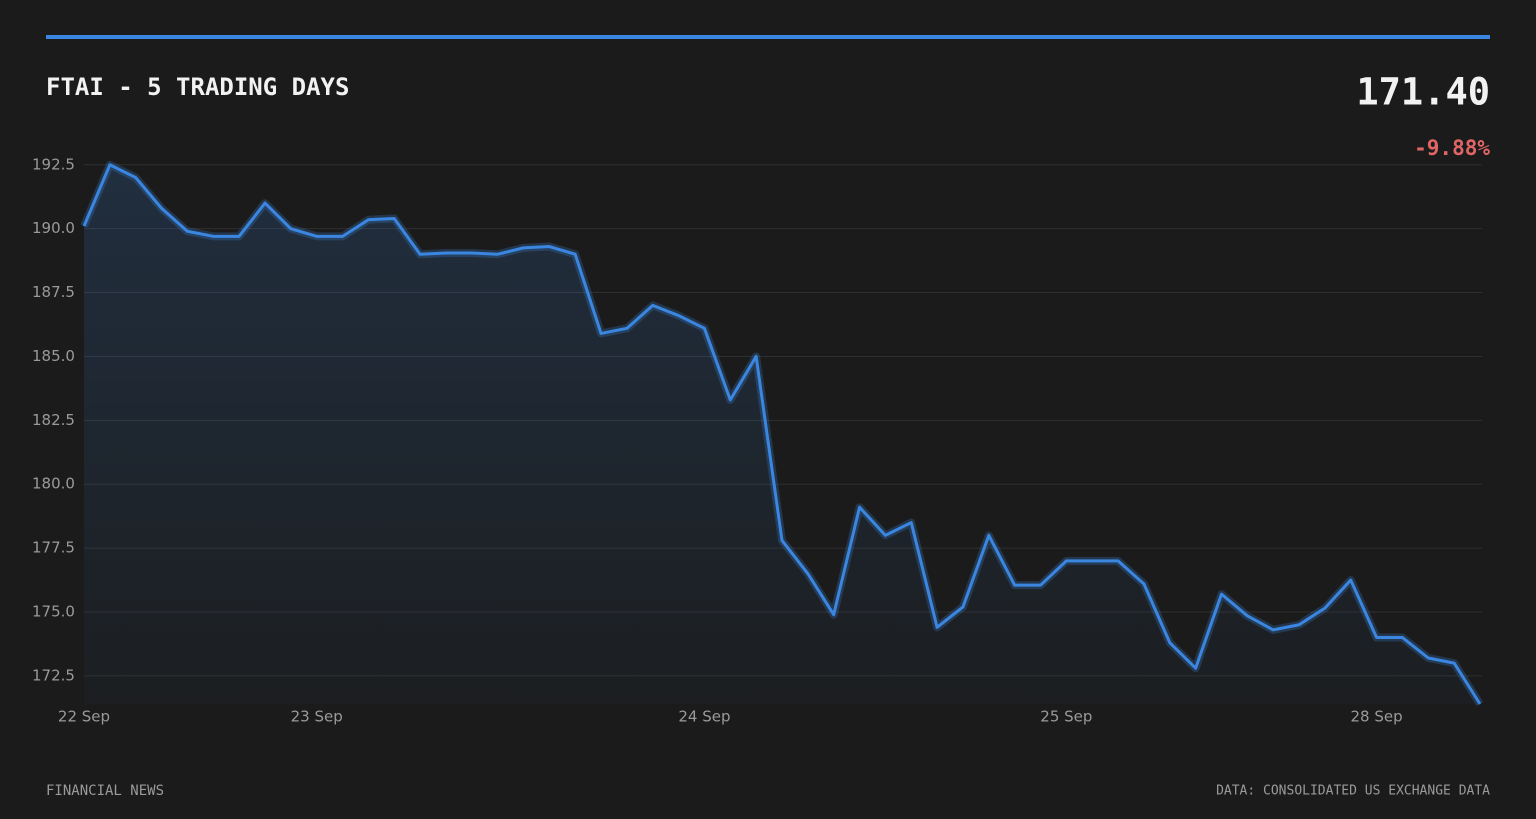 This screenshot has width=1536, height=819. What do you see at coordinates (1423, 92) in the screenshot?
I see `price: 171.40` at bounding box center [1423, 92].